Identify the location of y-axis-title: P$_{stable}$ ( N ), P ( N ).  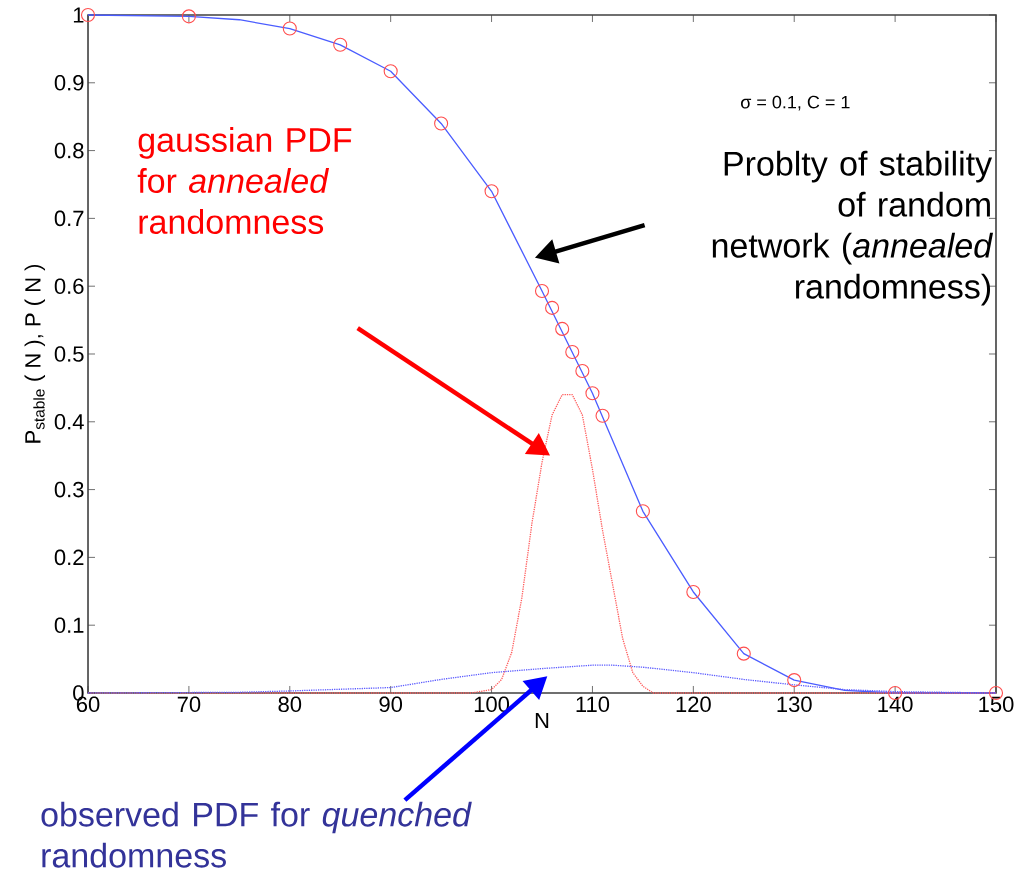
(35, 353).